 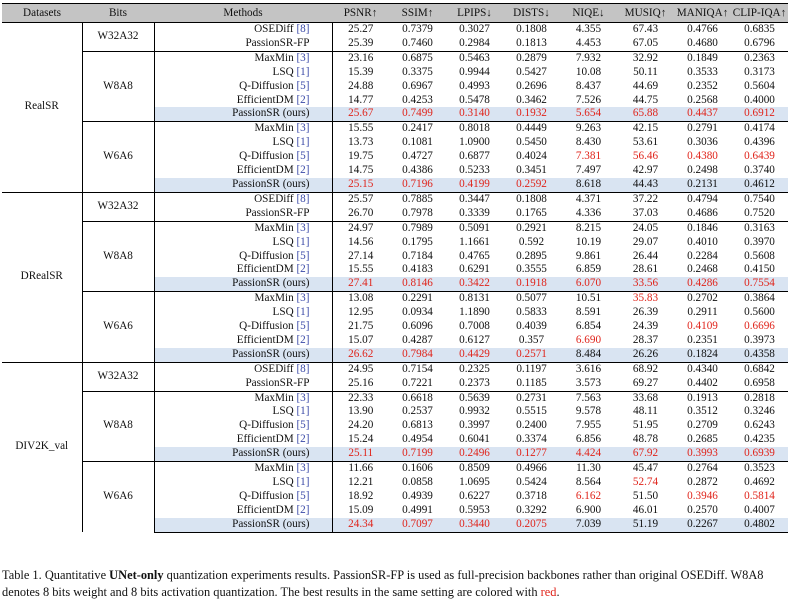 I want to click on metric-value: 45.47, so click(x=645, y=468).